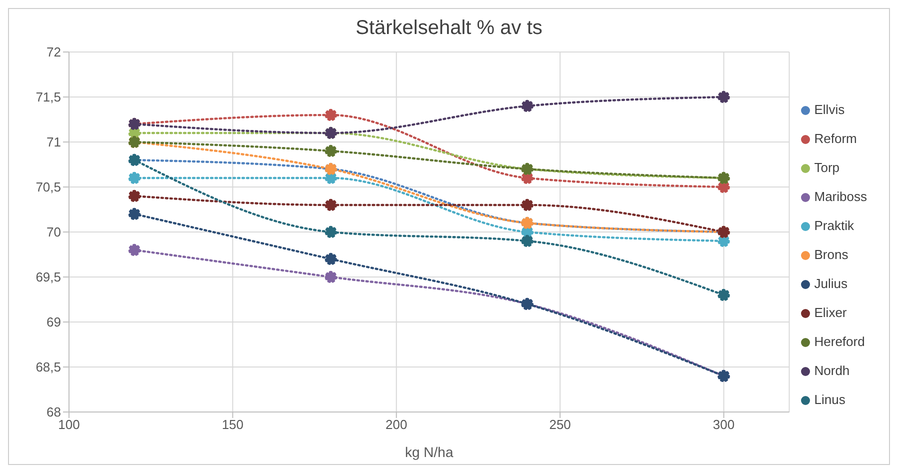  I want to click on legend-label: Elixer, so click(830, 312).